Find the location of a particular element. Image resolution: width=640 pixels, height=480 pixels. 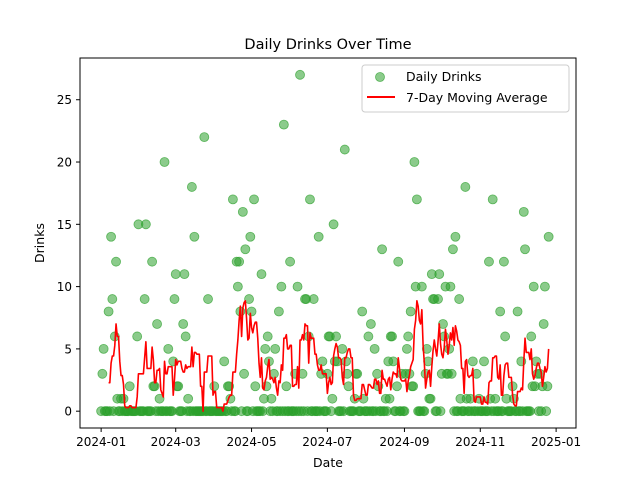

chart-title: Daily Drinks Over Time is located at coordinates (327, 45).